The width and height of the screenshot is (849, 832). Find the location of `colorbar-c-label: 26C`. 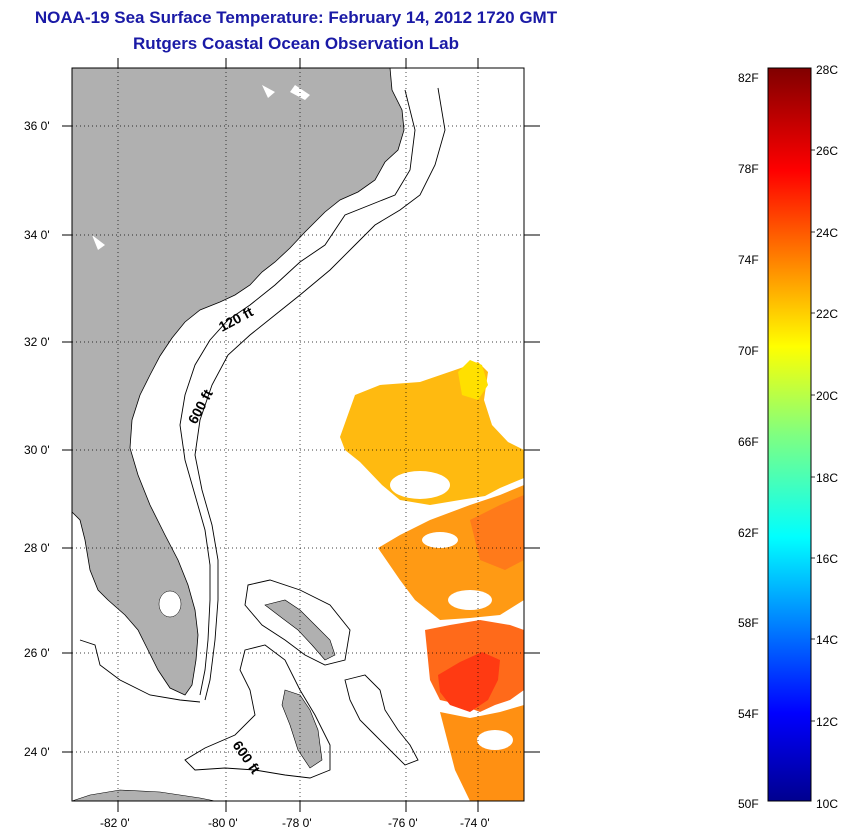

colorbar-c-label: 26C is located at coordinates (827, 151).